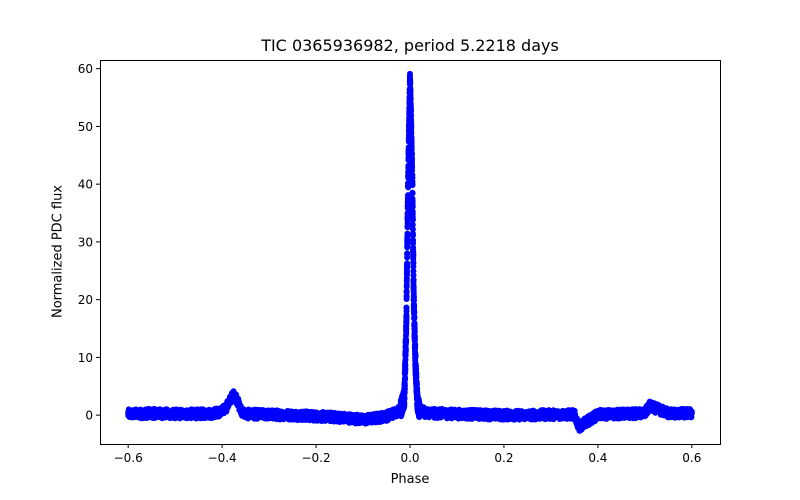 The height and width of the screenshot is (500, 800). I want to click on chart-title: TIC 0365936982, period 5.2218 days, so click(410, 45).